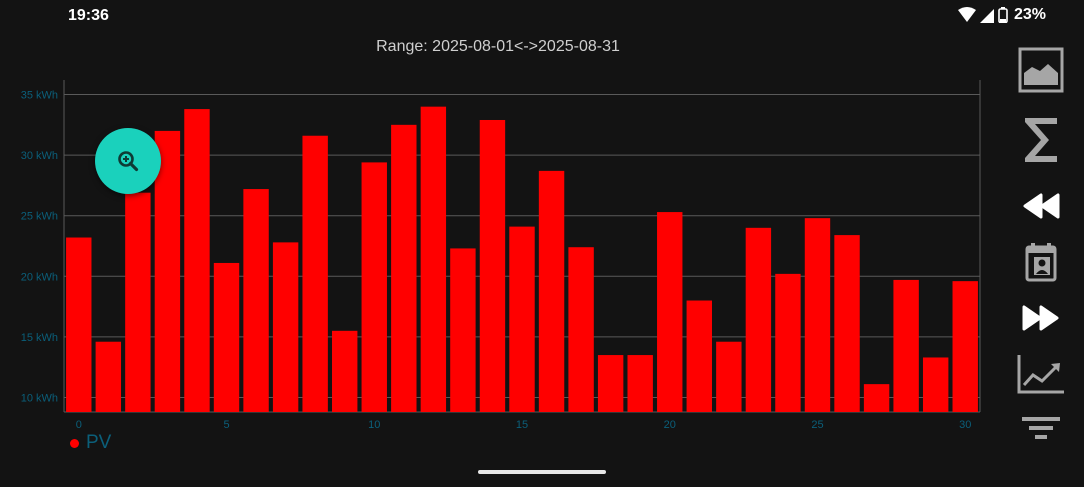  What do you see at coordinates (88, 15) in the screenshot?
I see `status-time: 19:36` at bounding box center [88, 15].